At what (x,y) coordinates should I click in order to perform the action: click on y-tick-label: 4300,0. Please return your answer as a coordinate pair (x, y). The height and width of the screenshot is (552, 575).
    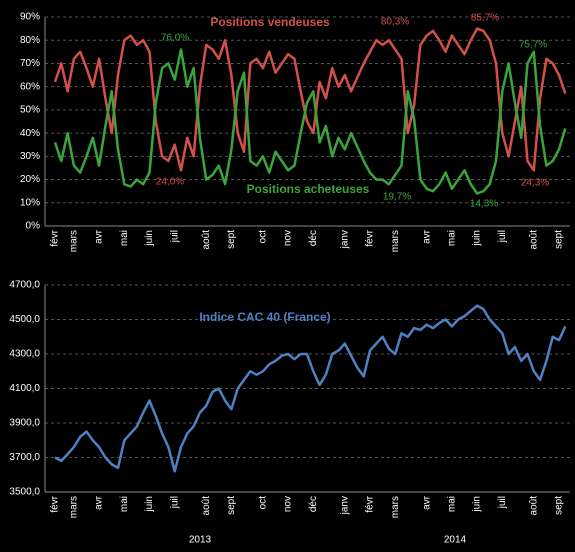
    Looking at the image, I should click on (24, 354).